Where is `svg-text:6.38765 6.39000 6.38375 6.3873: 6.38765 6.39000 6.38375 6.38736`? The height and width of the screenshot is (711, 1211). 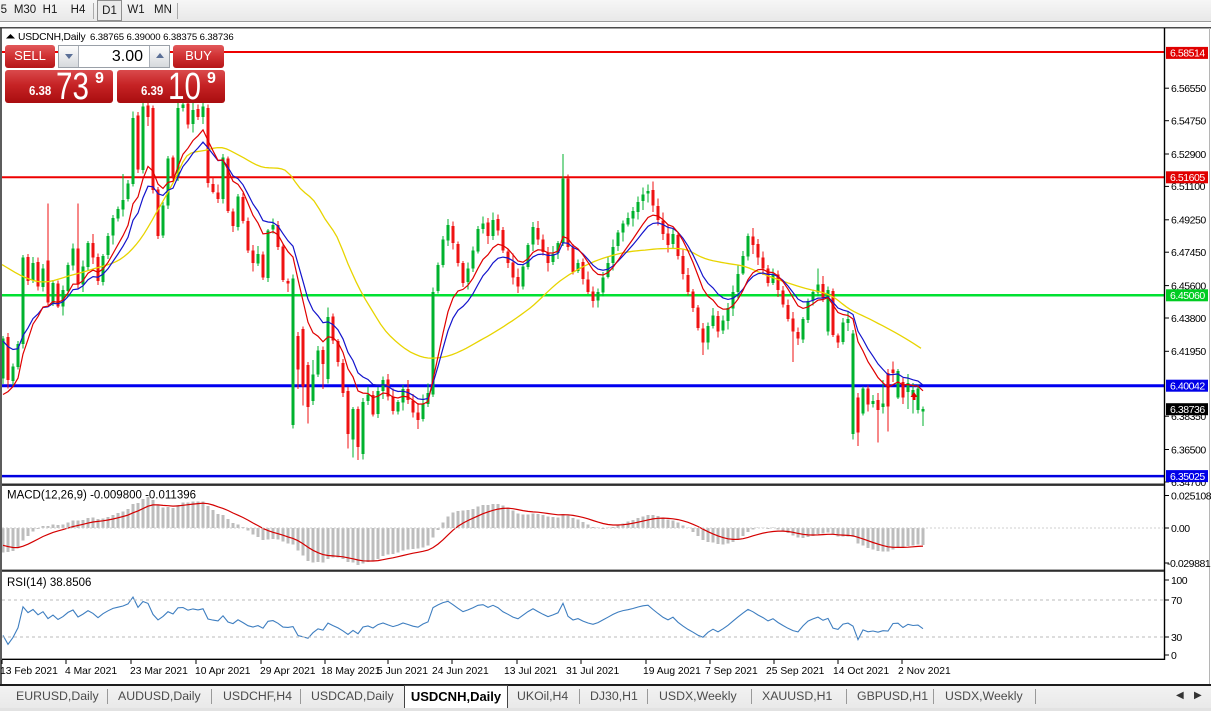
svg-text:6.38765 6.39000 6.38375 6.3873: 6.38765 6.39000 6.38375 6.38736 is located at coordinates (162, 37).